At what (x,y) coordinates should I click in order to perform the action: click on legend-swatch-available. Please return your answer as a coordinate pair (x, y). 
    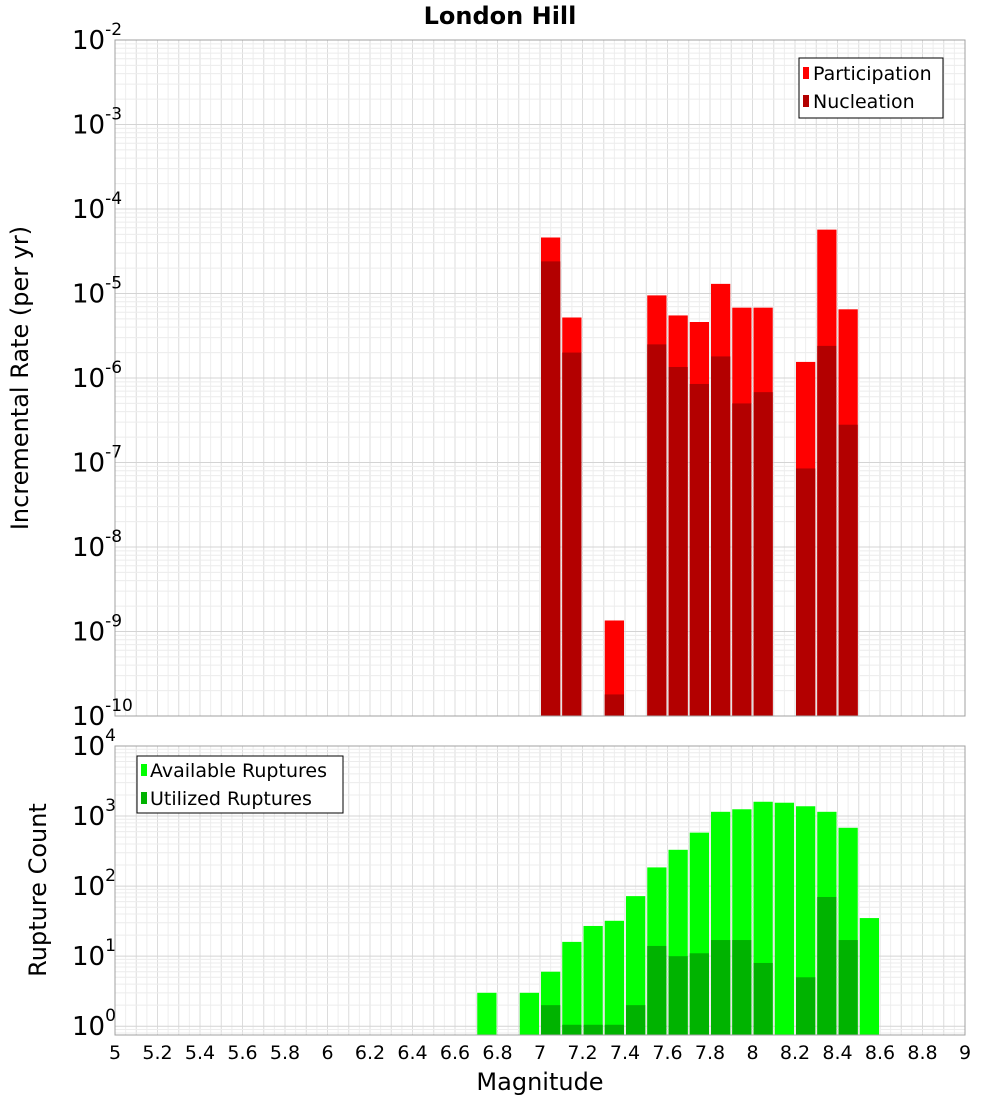
    Looking at the image, I should click on (144, 770).